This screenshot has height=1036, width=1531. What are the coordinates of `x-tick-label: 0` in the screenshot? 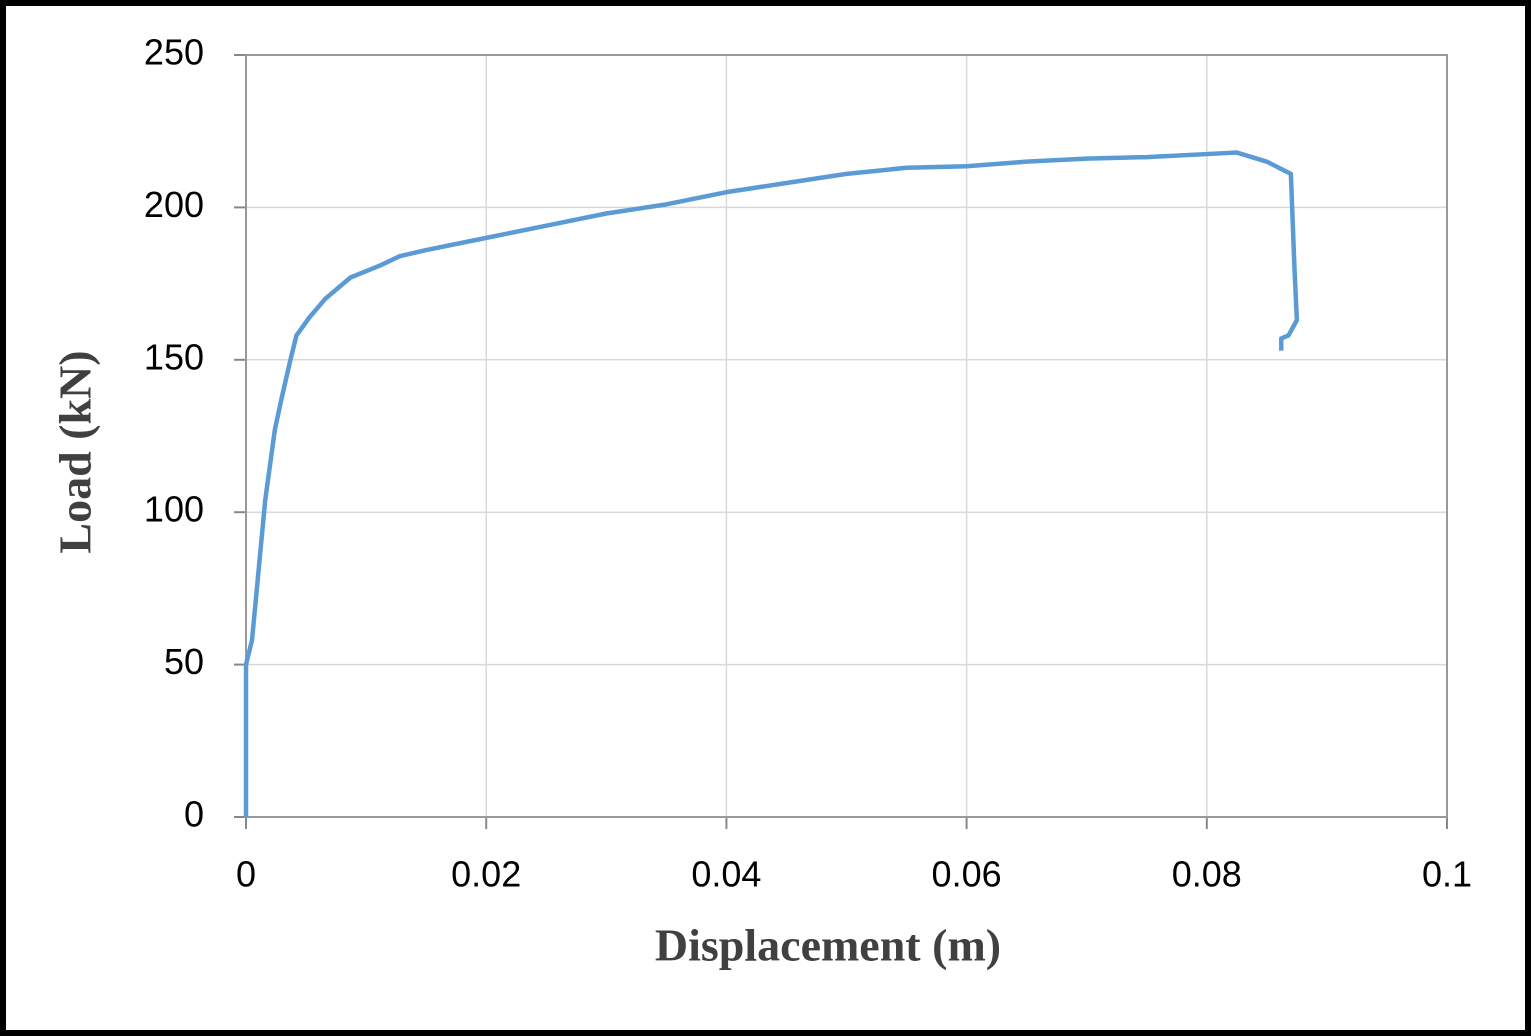 It's located at (246, 874).